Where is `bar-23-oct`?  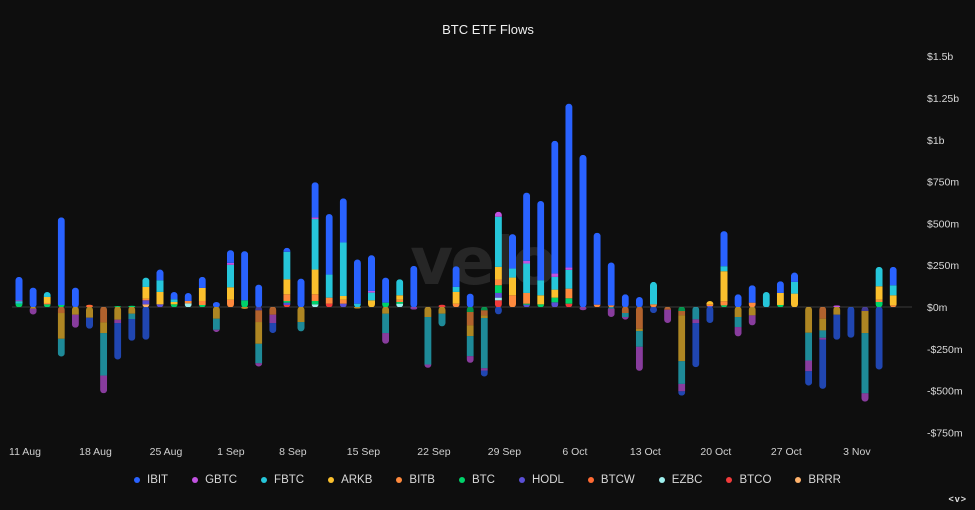 bar-23-oct is located at coordinates (752, 305).